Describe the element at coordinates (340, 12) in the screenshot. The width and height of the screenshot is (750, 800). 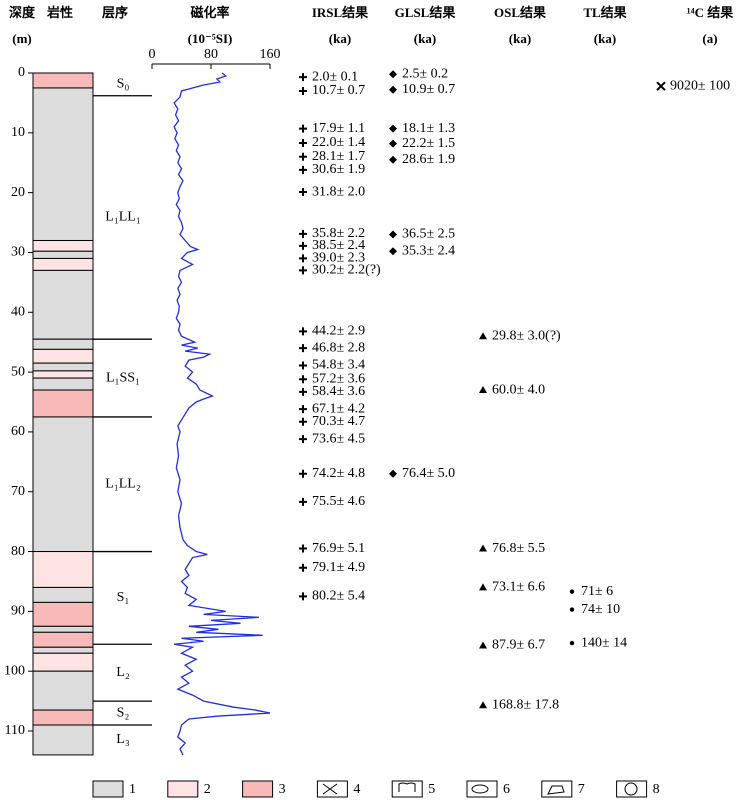
I see `column-title: IRSL结果` at that location.